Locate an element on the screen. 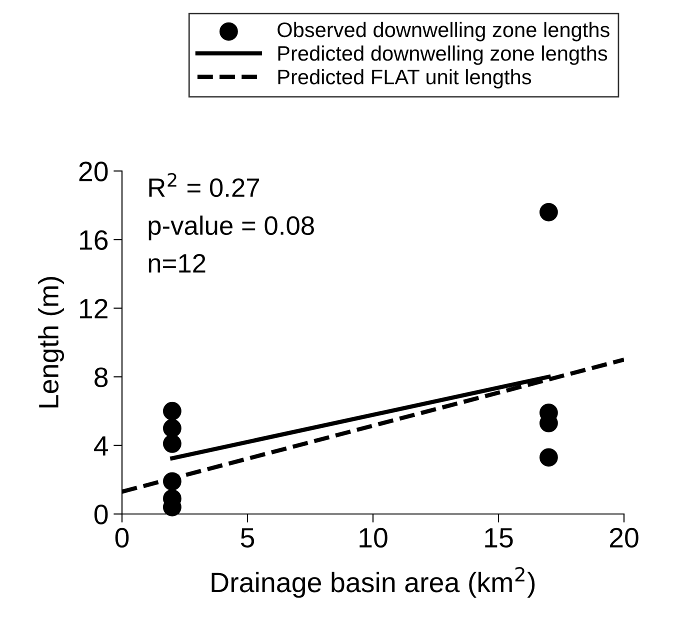  legend-label: Observed downwelling zone lengths is located at coordinates (444, 32).